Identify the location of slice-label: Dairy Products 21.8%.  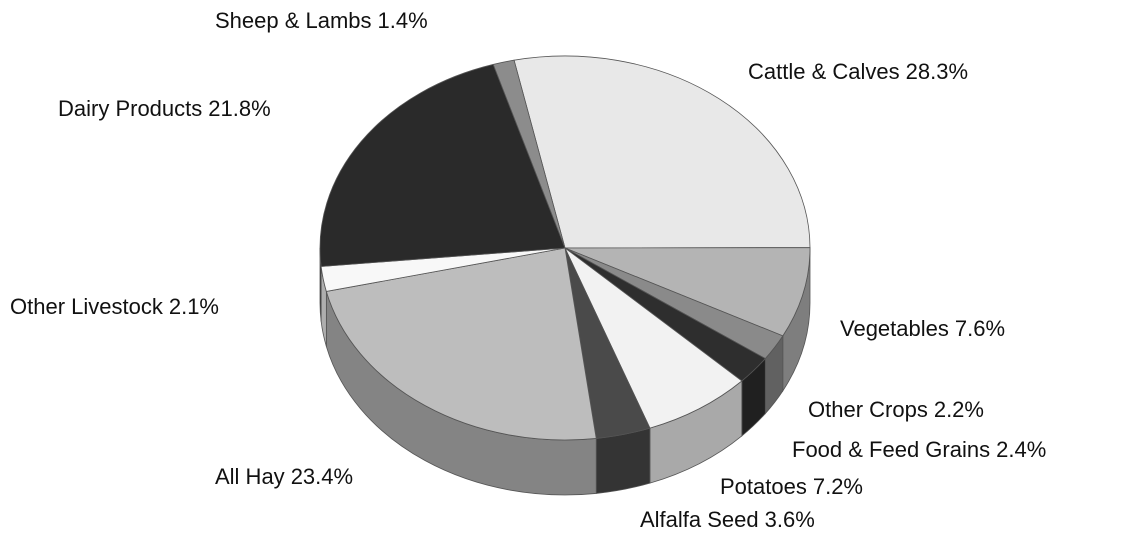
(164, 108).